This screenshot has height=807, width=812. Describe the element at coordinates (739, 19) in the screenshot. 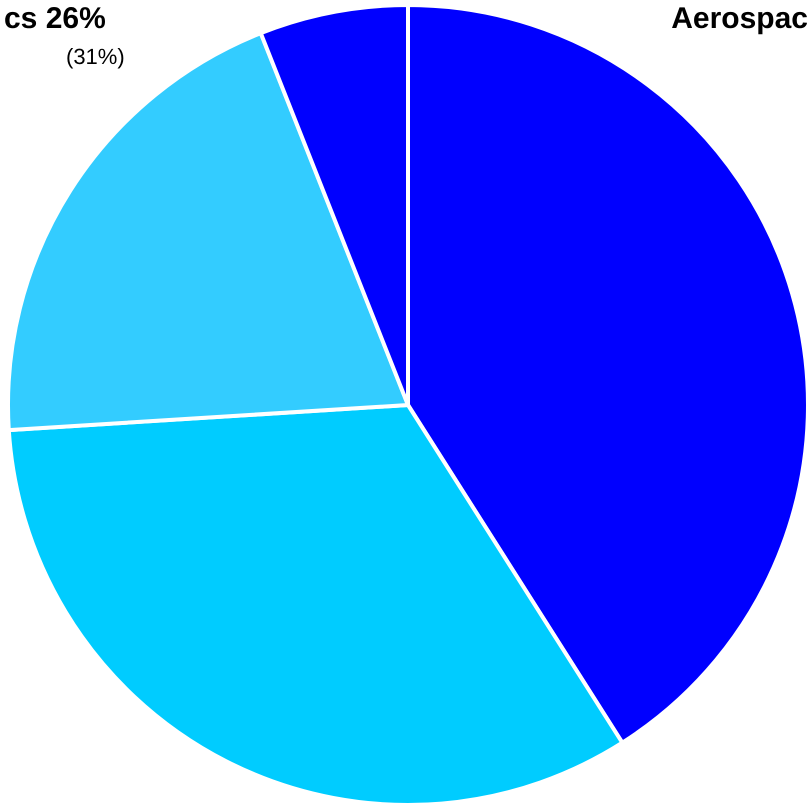

I see `text: Aerospac` at that location.